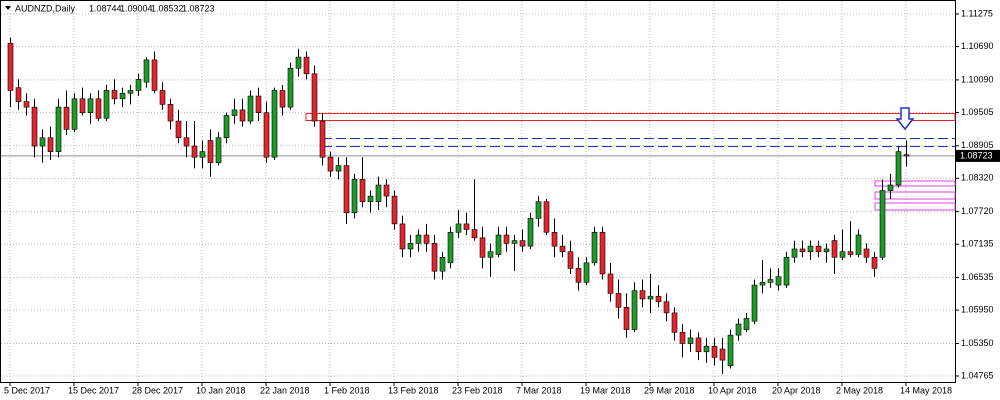  I want to click on y-tick-label: 1.09505, so click(977, 112).